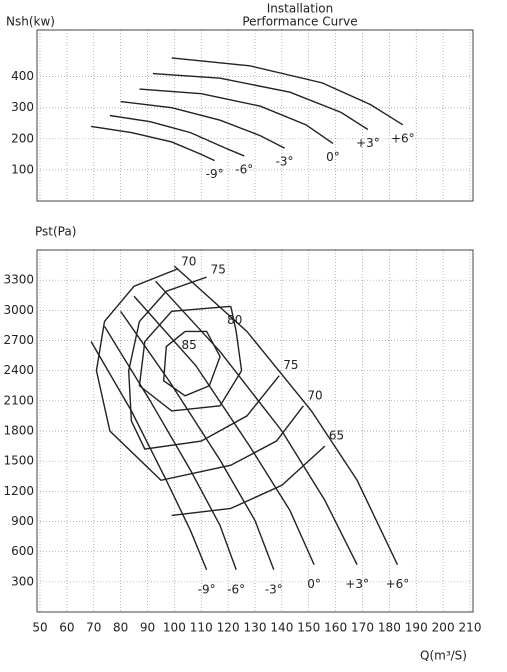 This screenshot has height=672, width=507. What do you see at coordinates (443, 628) in the screenshot?
I see `x-tick-label: 200` at bounding box center [443, 628].